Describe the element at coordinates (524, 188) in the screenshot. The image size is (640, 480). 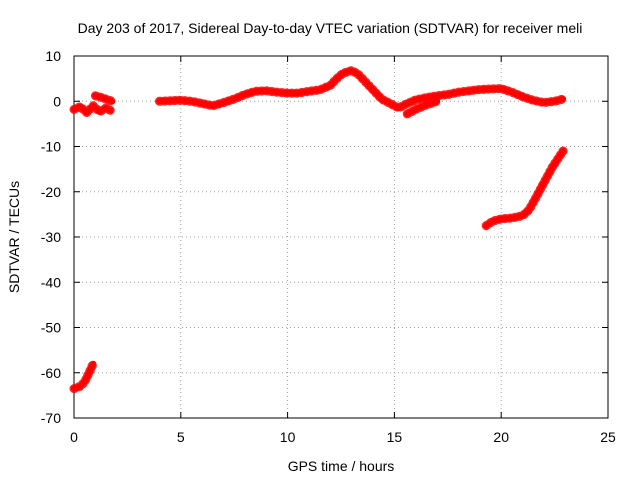
I see `series-segment-6-glyphs` at that location.